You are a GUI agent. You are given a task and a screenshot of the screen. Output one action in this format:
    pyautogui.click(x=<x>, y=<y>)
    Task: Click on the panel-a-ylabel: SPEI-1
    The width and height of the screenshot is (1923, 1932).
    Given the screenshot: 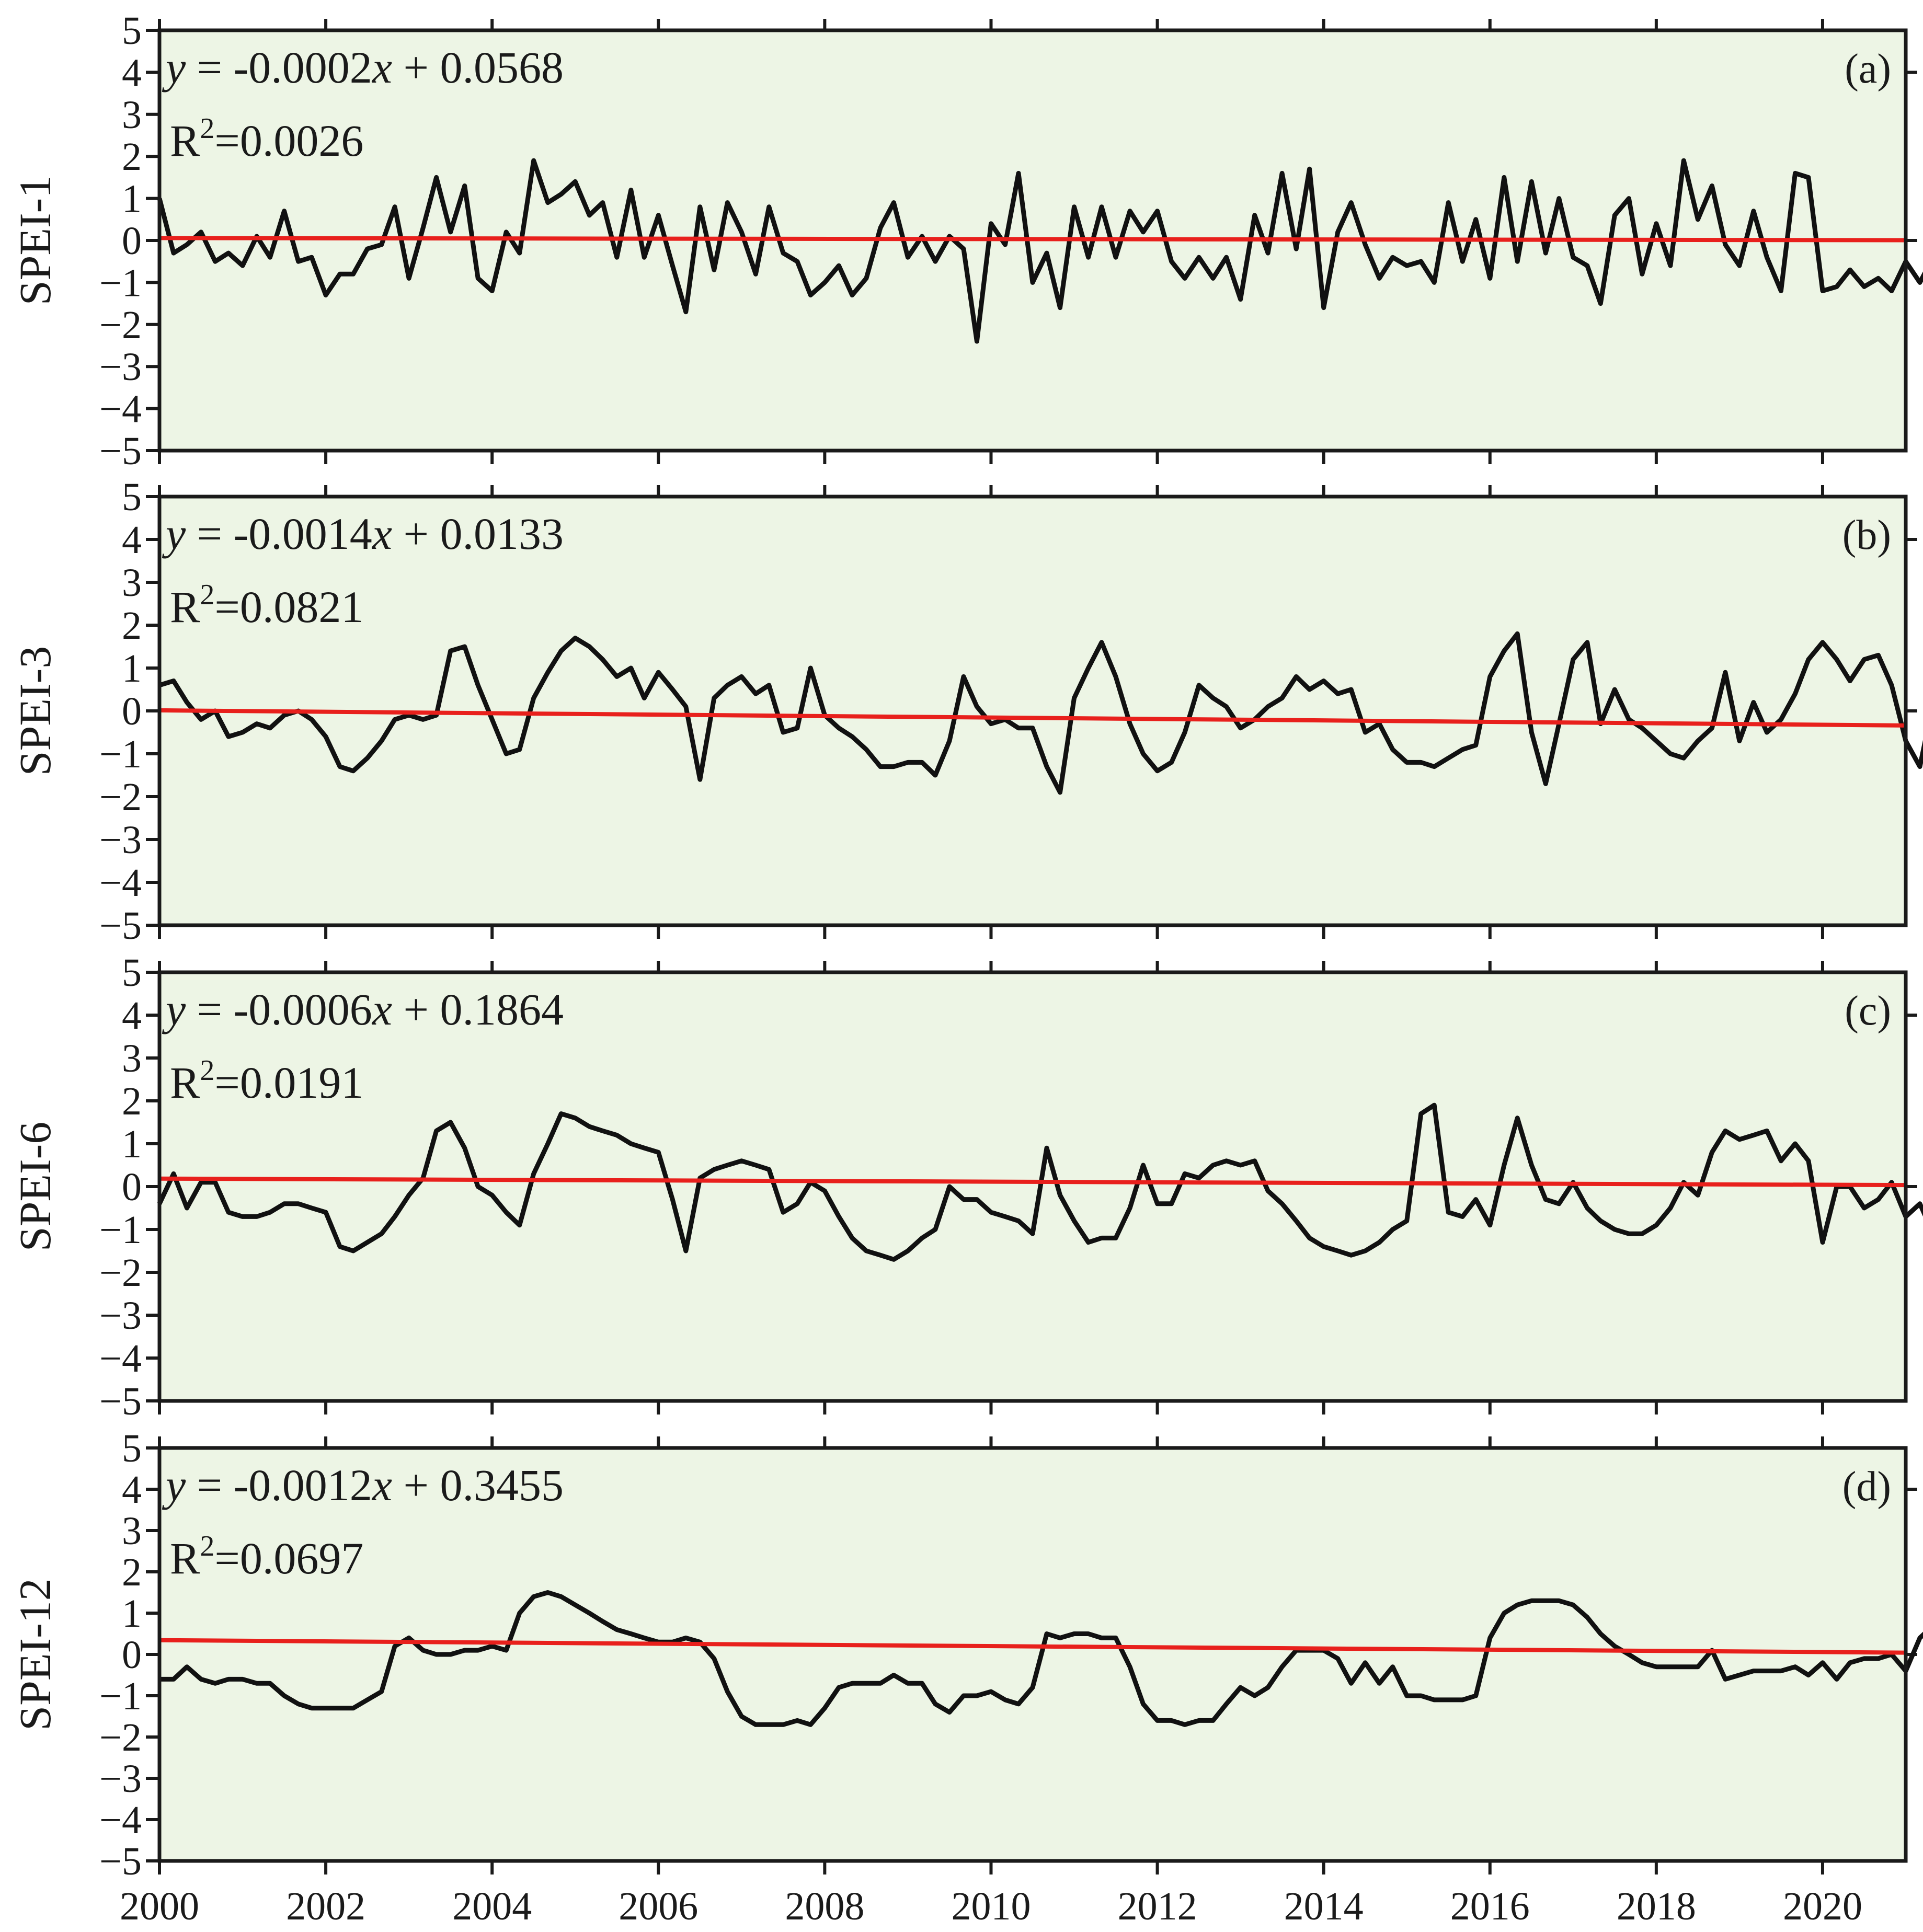 What is the action you would take?
    pyautogui.click(x=35, y=240)
    